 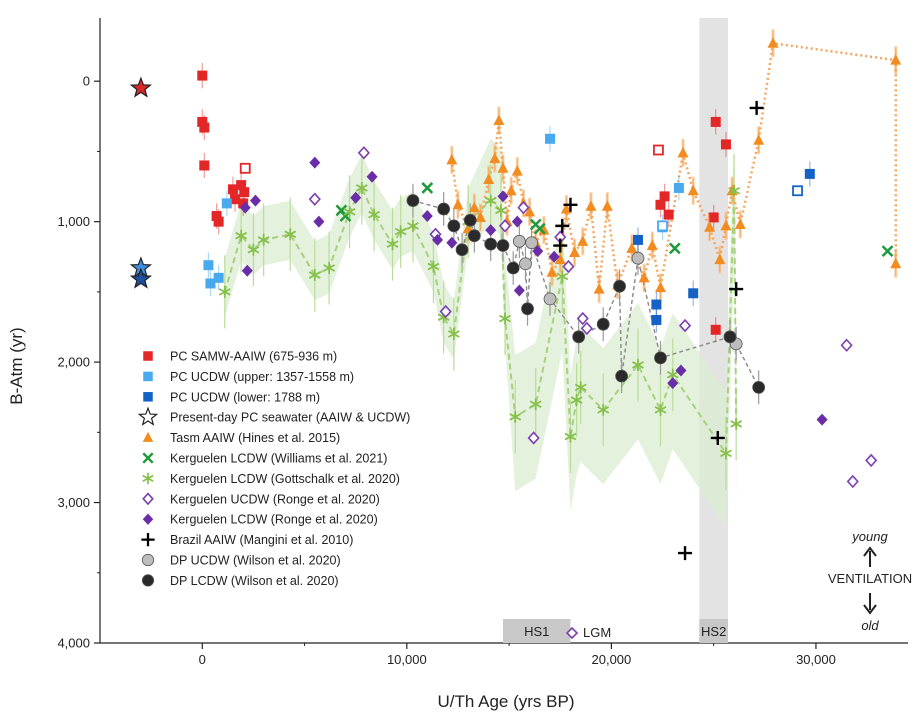 I want to click on y-tick-label: 1,000, so click(x=73, y=221).